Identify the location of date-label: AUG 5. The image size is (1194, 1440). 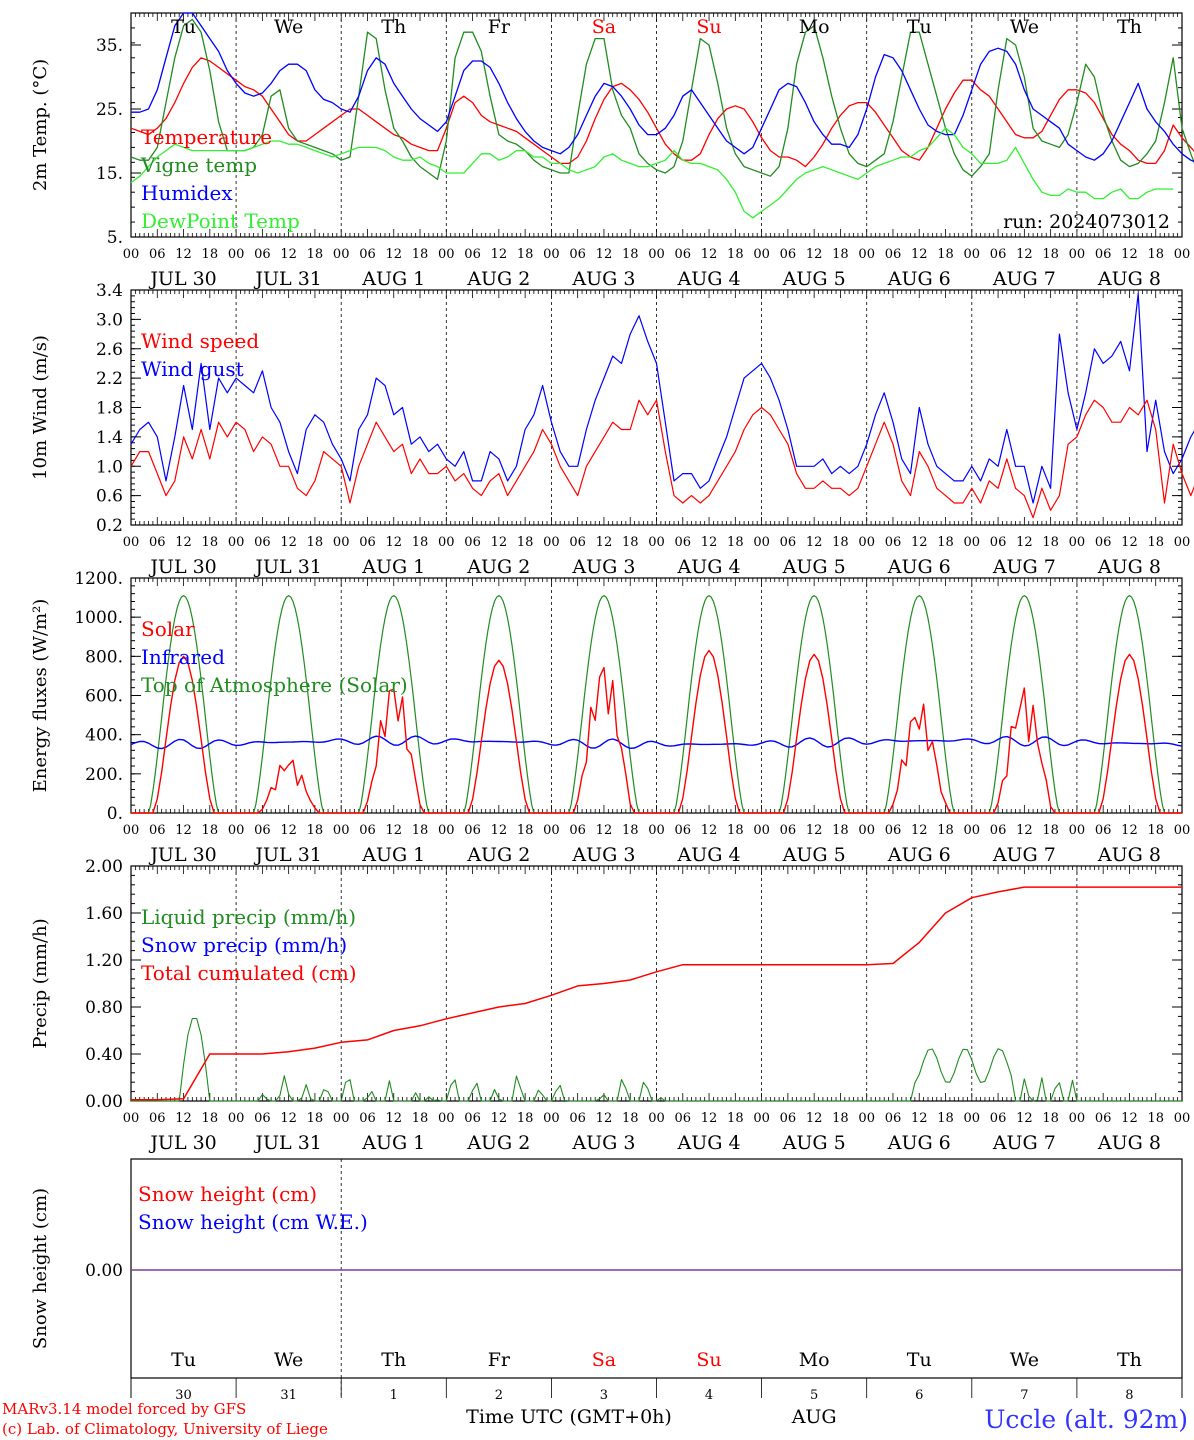
(814, 279).